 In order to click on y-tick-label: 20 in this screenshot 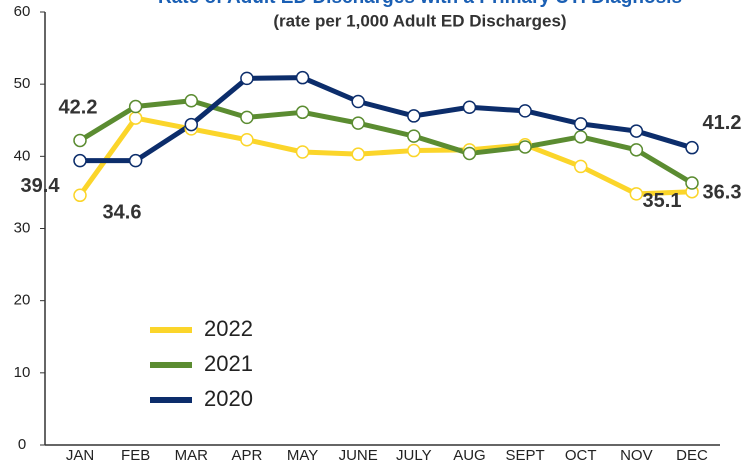, I will do `click(22, 300)`.